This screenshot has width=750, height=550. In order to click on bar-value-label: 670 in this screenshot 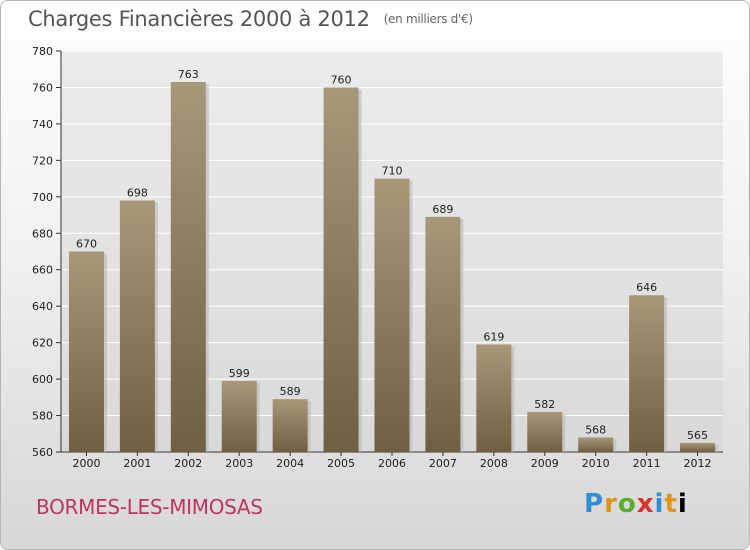, I will do `click(86, 244)`.